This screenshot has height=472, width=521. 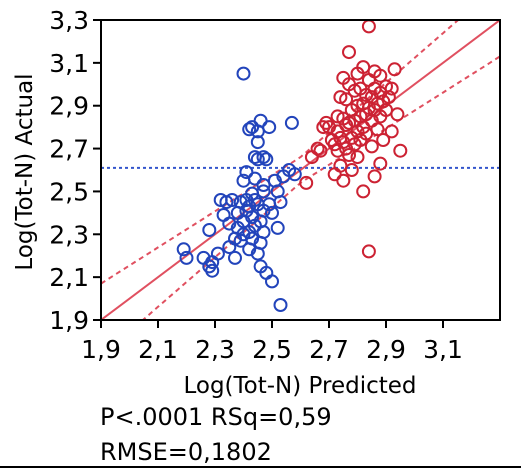 What do you see at coordinates (69, 191) in the screenshot?
I see `y-tick-label: 2,5` at bounding box center [69, 191].